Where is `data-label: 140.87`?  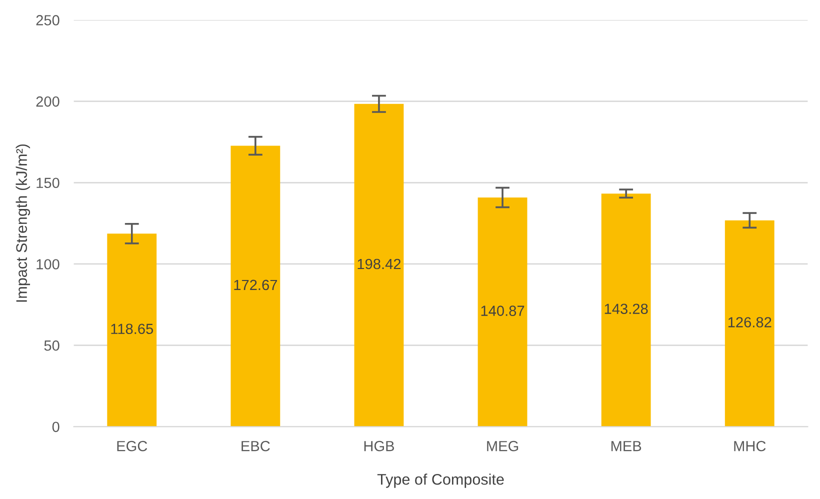
data-label: 140.87 is located at coordinates (502, 311).